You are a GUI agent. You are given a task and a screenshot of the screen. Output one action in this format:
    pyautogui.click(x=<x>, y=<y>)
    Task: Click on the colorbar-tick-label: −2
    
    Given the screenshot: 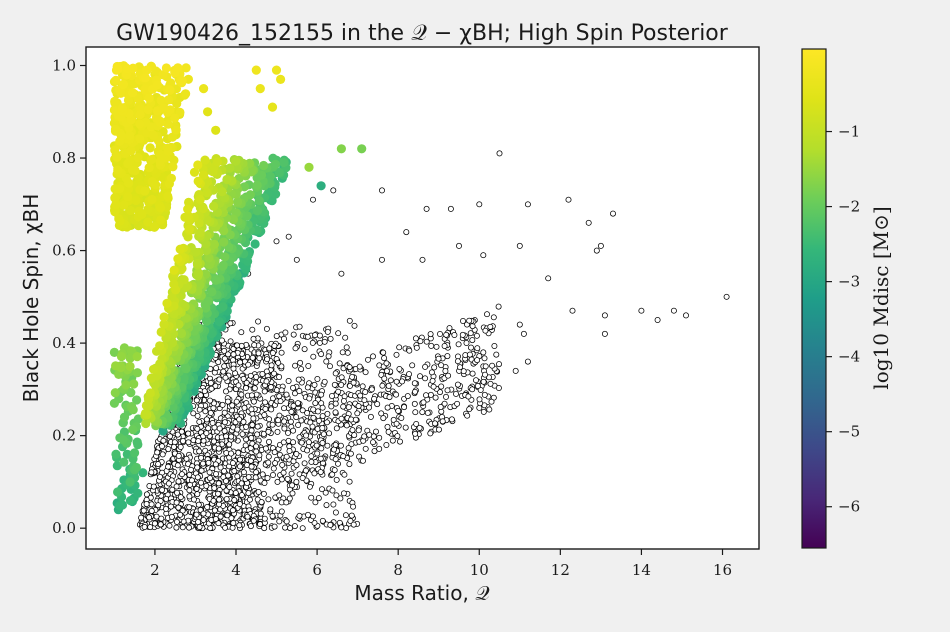 What is the action you would take?
    pyautogui.click(x=849, y=207)
    